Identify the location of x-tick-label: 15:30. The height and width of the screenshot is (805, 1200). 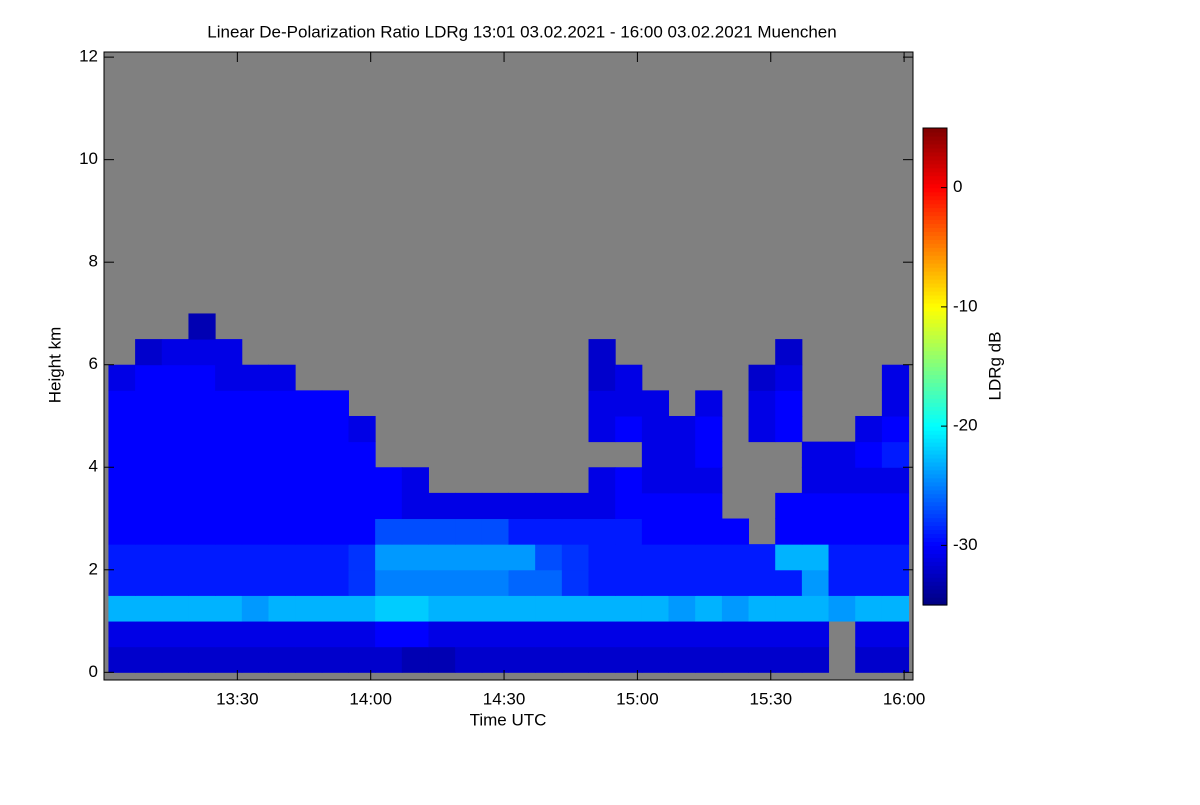
(770, 698).